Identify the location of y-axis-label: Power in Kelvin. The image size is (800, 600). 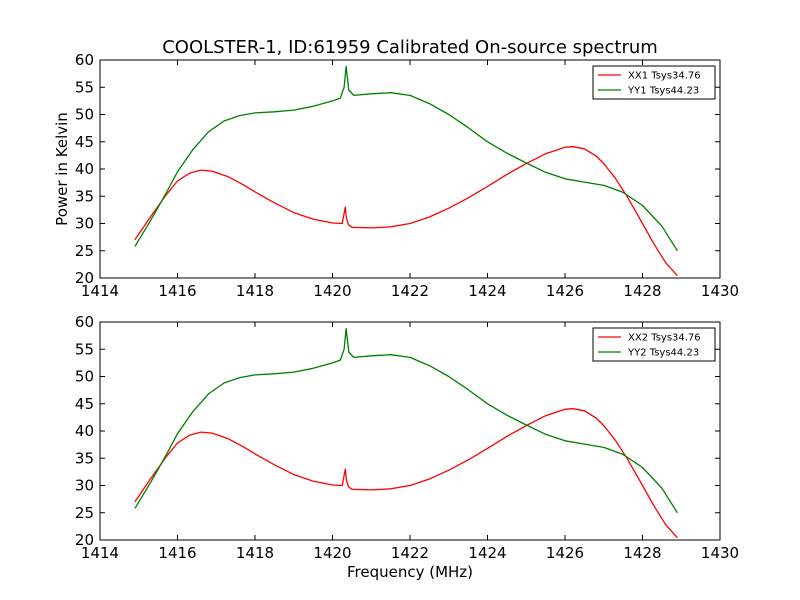
(62, 169).